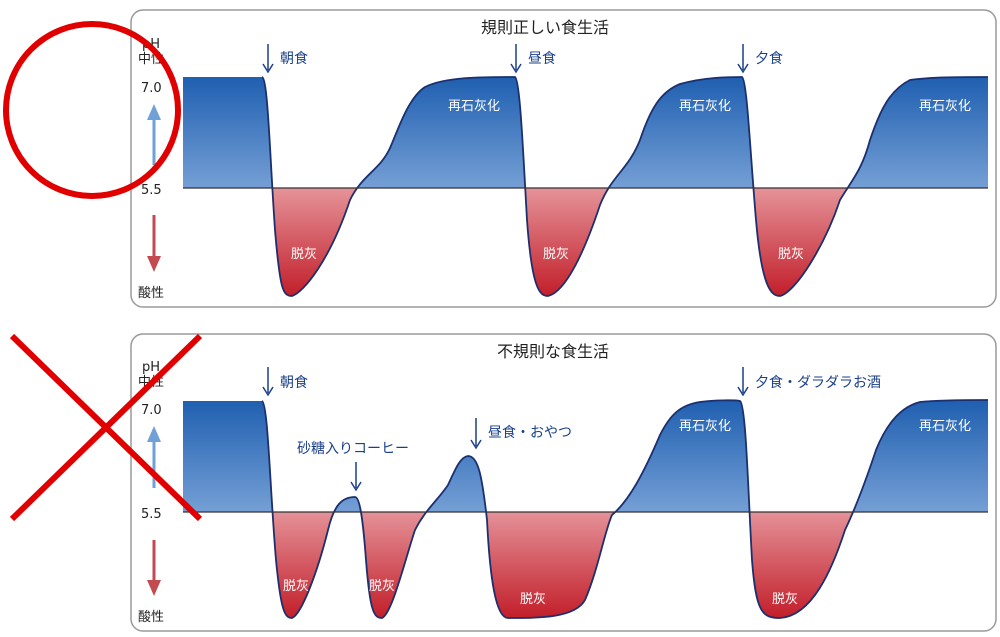 This screenshot has height=637, width=1000. I want to click on meal-marker: 昼食, so click(533, 59).